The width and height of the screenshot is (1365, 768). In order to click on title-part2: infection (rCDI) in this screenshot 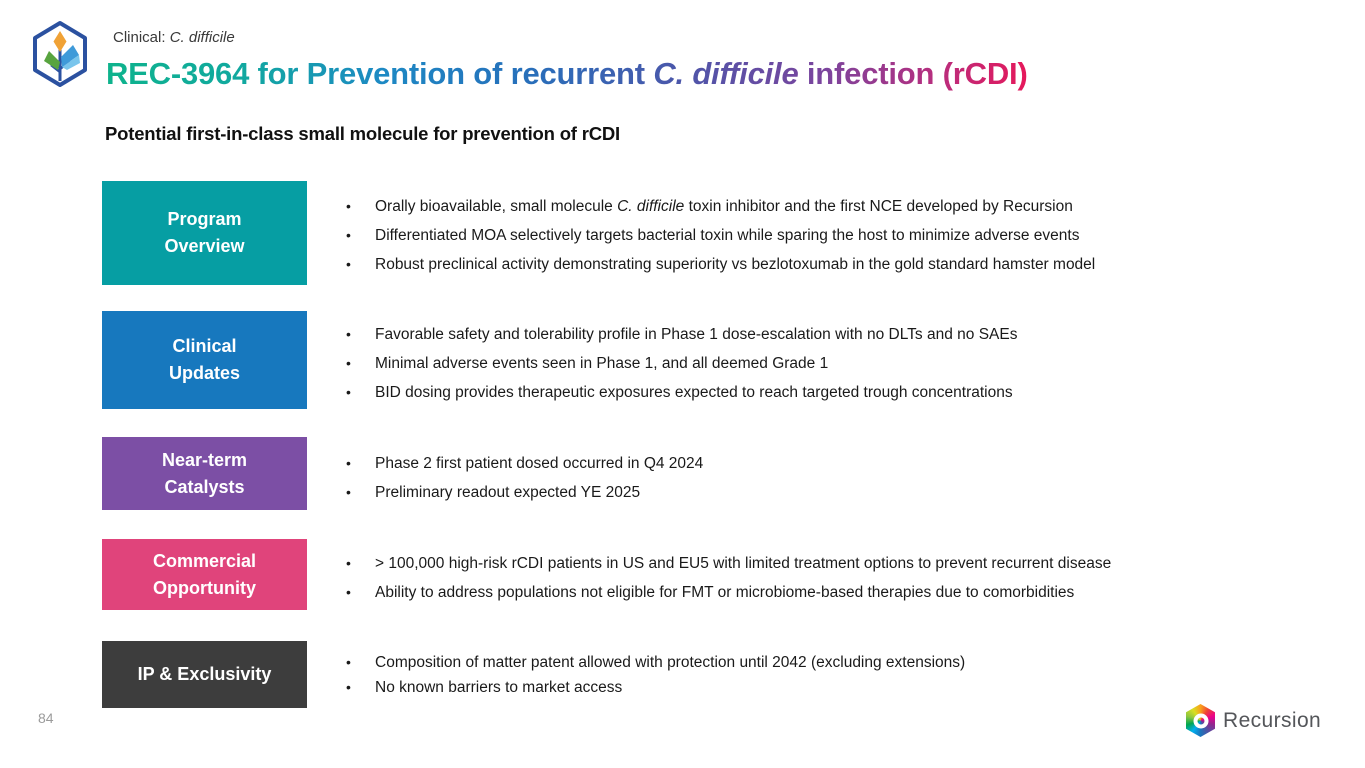, I will do `click(913, 73)`.